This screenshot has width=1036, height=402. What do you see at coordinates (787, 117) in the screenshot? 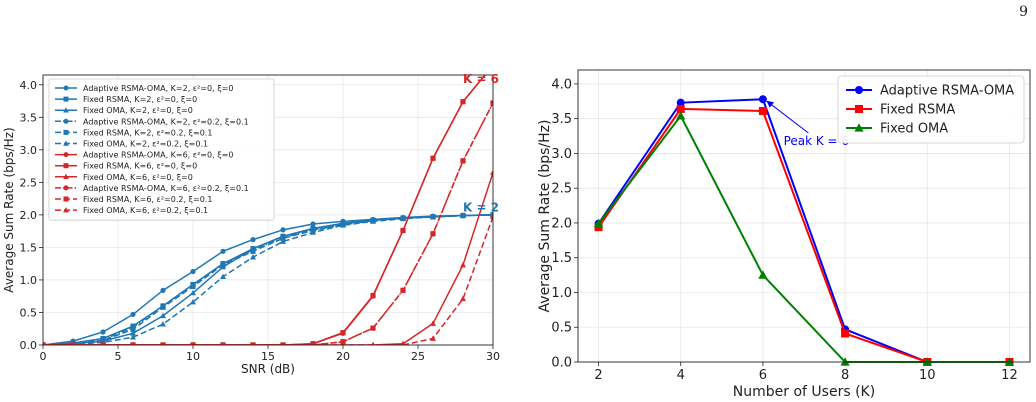
I see `annotation-arrow` at bounding box center [787, 117].